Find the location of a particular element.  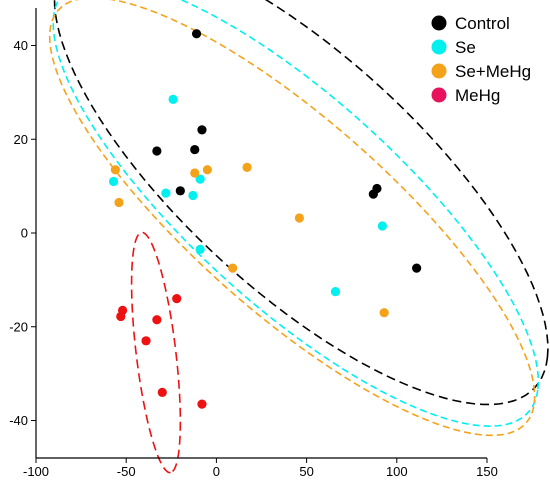

y-tick-label: -40 is located at coordinates (18, 420).